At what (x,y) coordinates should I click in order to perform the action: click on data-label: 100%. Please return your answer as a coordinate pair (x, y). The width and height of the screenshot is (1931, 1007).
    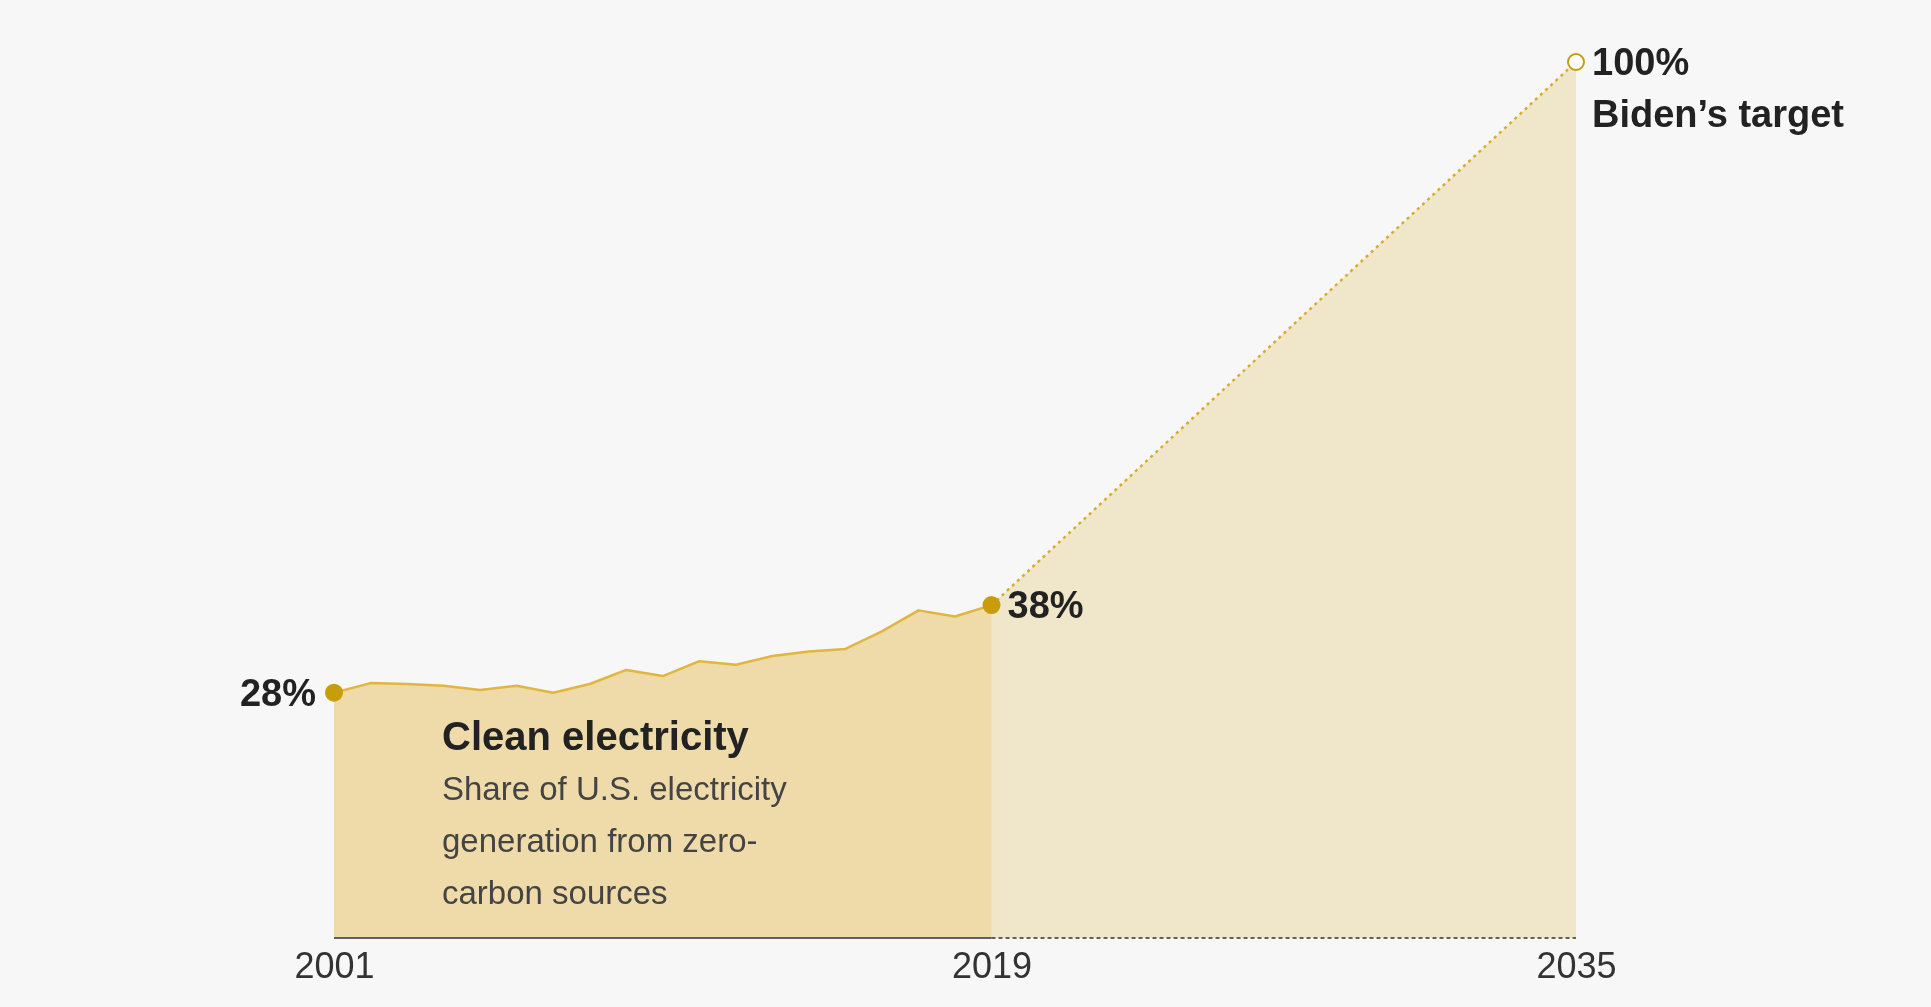
    Looking at the image, I should click on (1641, 62).